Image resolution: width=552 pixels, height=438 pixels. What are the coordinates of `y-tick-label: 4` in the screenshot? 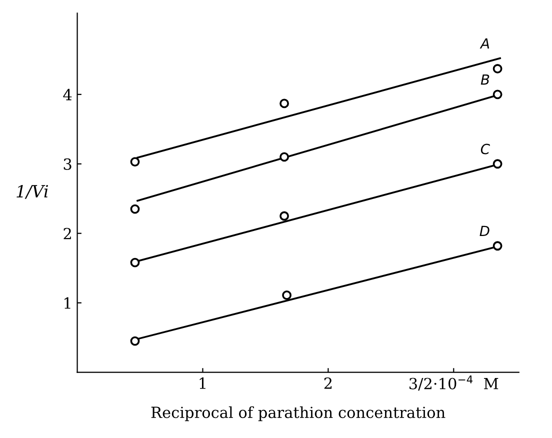 It's located at (67, 94).